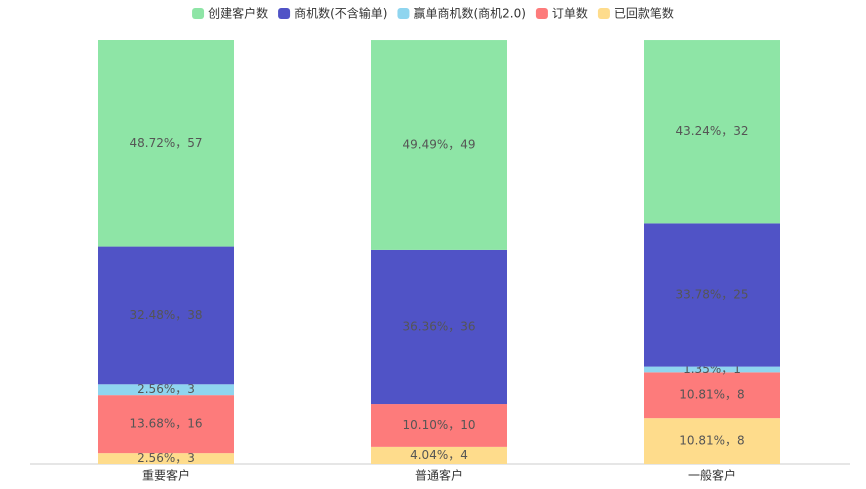 The width and height of the screenshot is (866, 489). I want to click on legend-label: 赢单商机数(商机2.0), so click(469, 13).